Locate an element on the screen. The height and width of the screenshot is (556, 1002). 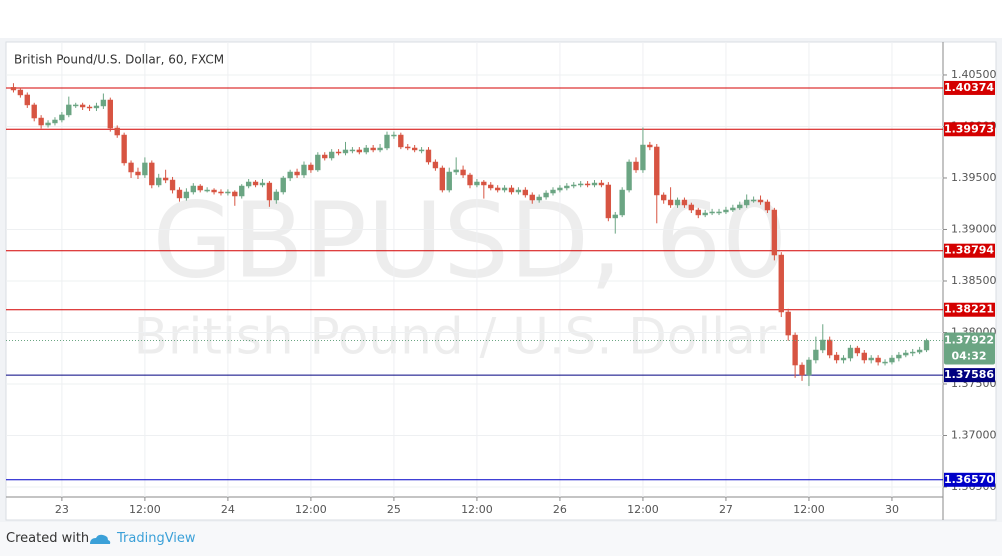
last-price-tag is located at coordinates (969, 348).